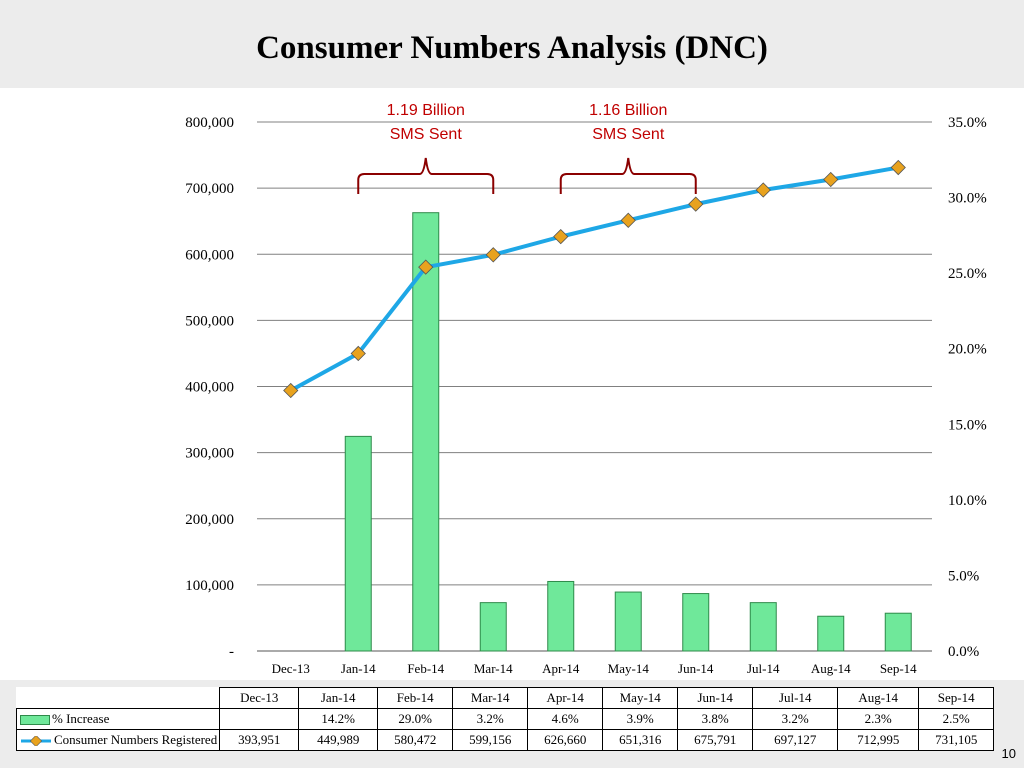 The width and height of the screenshot is (1024, 768). Describe the element at coordinates (415, 719) in the screenshot. I see `table-cell: 29.0%` at that location.